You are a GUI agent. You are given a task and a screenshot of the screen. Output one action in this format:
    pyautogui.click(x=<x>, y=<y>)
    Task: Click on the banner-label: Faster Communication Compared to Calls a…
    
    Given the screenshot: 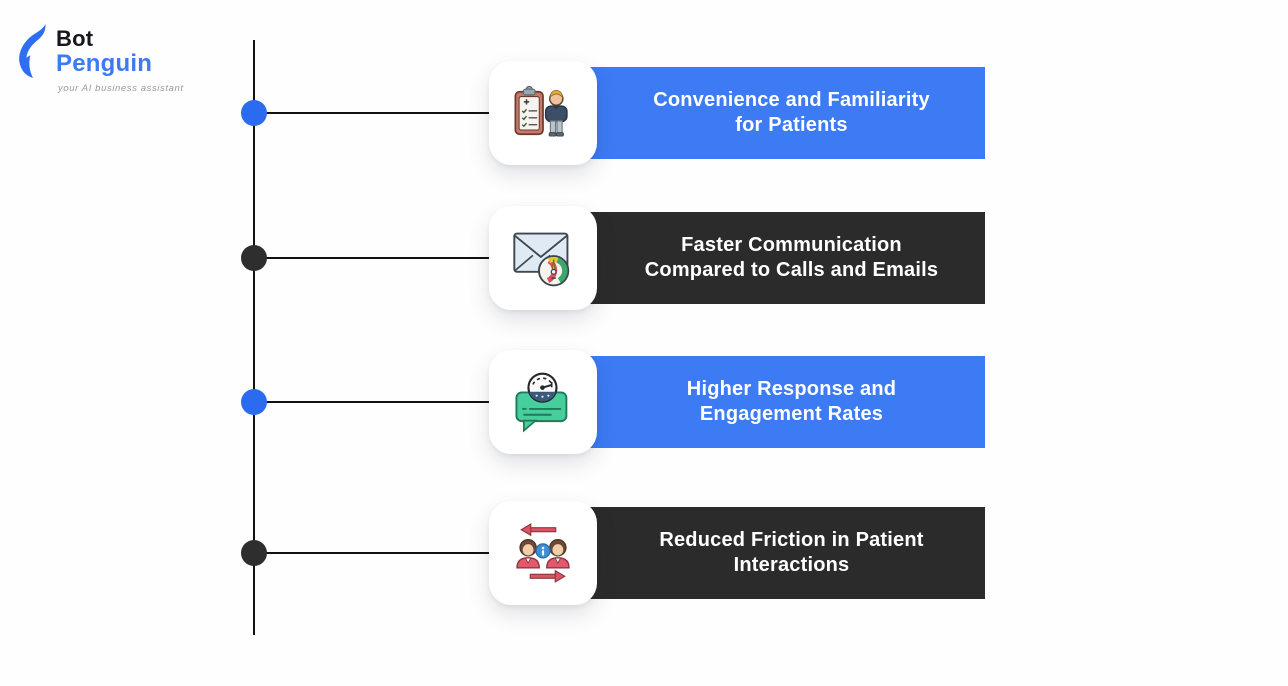 What is the action you would take?
    pyautogui.click(x=791, y=258)
    